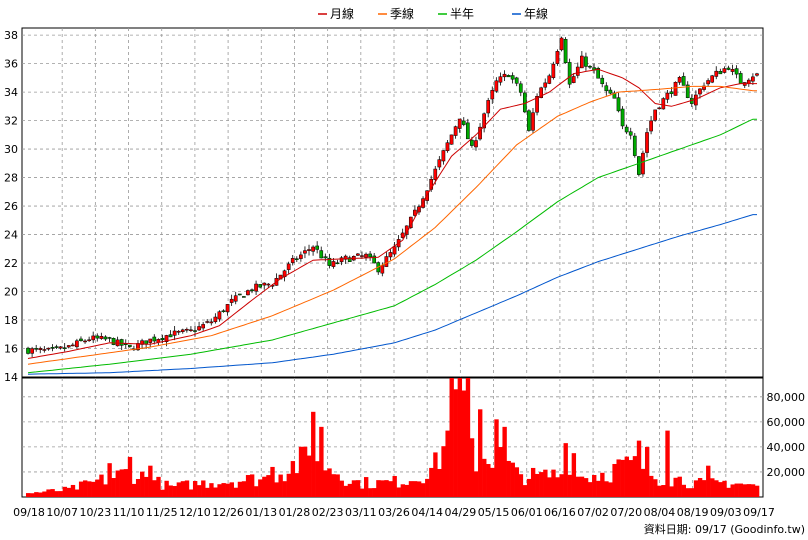 This screenshot has width=808, height=540. Describe the element at coordinates (162, 512) in the screenshot. I see `x-tick-4: 11/25` at that location.